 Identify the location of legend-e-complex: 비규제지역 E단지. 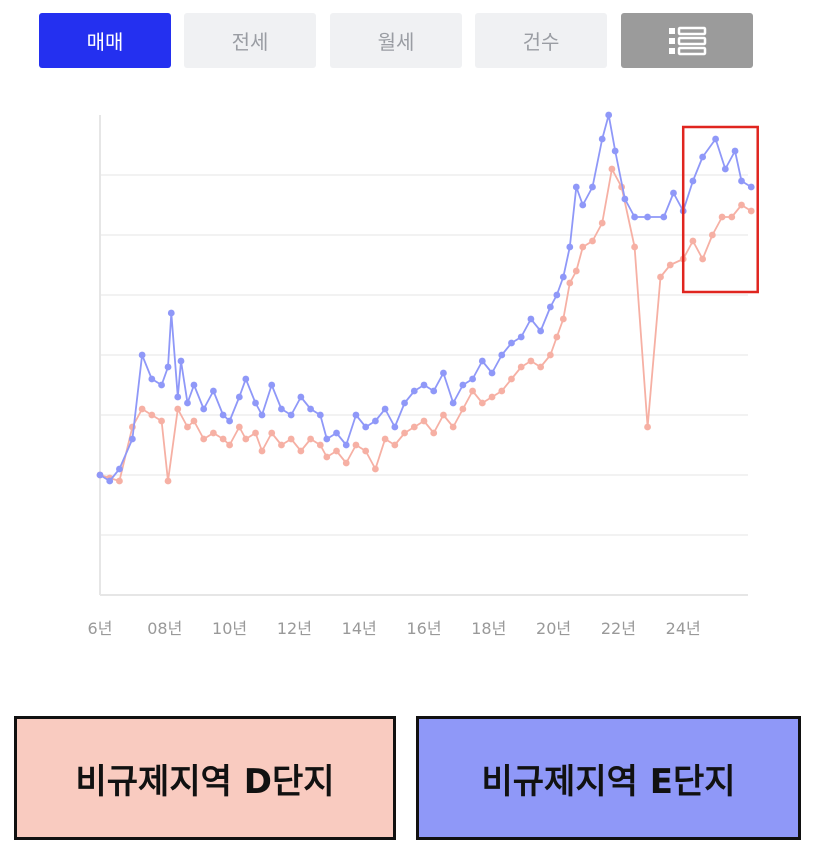
(608, 778).